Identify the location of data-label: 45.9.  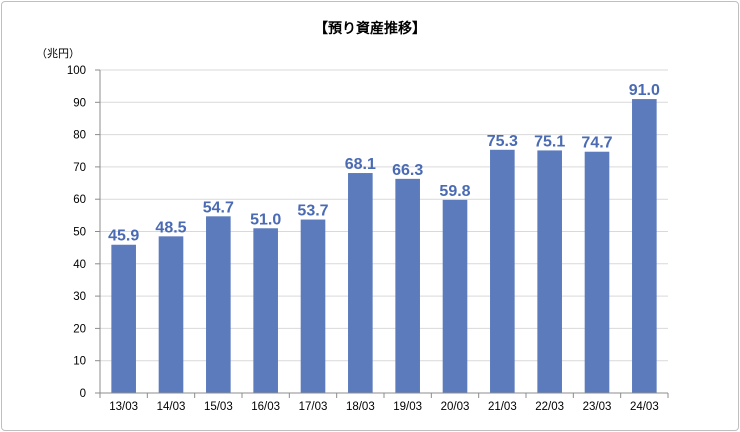
(123, 236).